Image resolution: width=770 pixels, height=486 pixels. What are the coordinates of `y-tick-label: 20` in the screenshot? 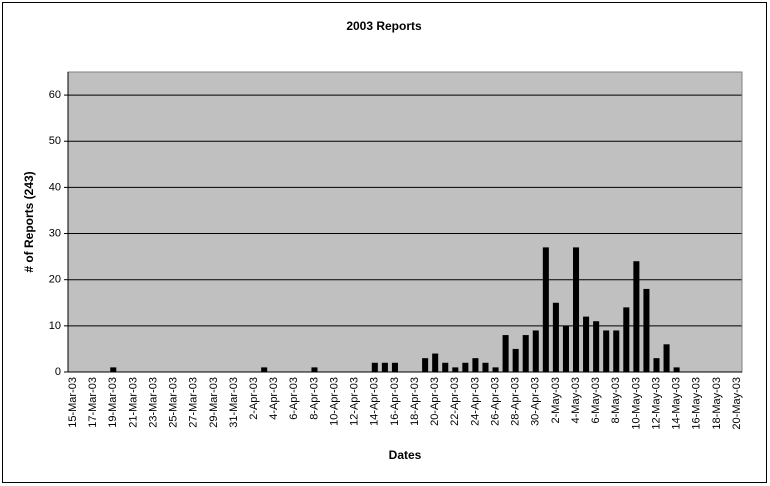 It's located at (55, 280).